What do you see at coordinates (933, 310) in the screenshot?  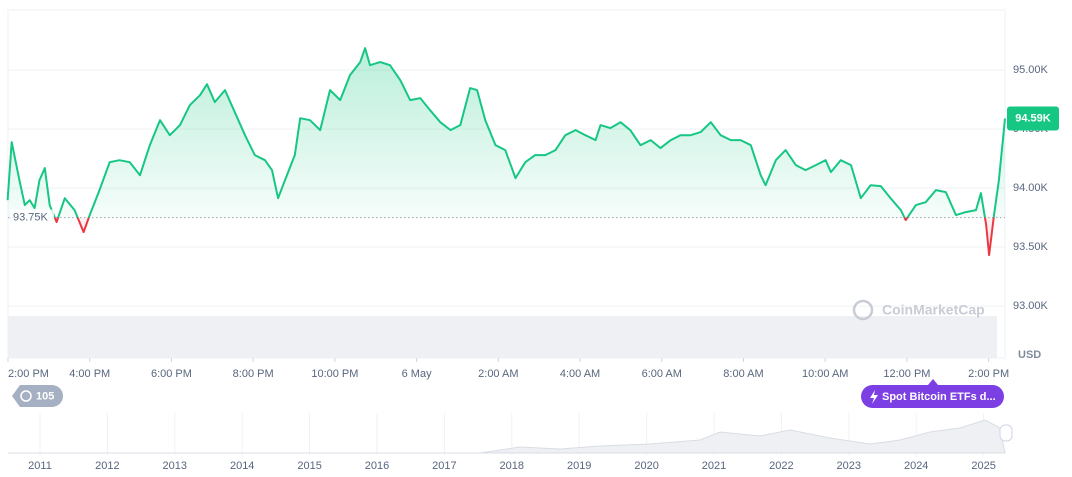 I see `watermark-text: CoinMarketCap` at bounding box center [933, 310].